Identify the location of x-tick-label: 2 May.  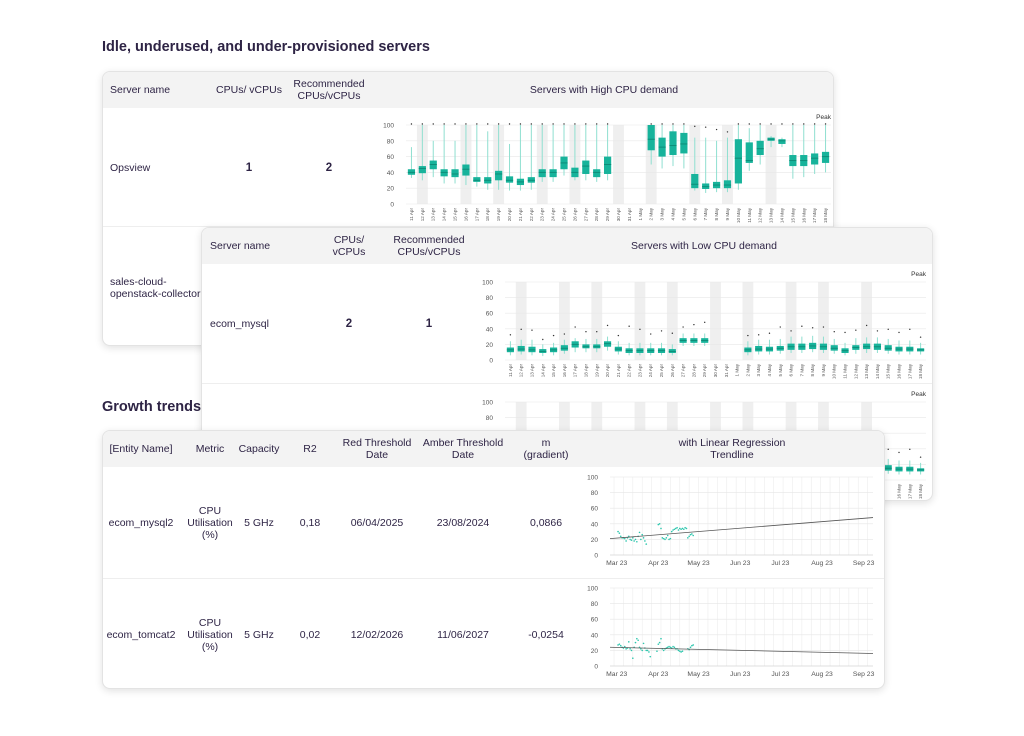
(747, 369).